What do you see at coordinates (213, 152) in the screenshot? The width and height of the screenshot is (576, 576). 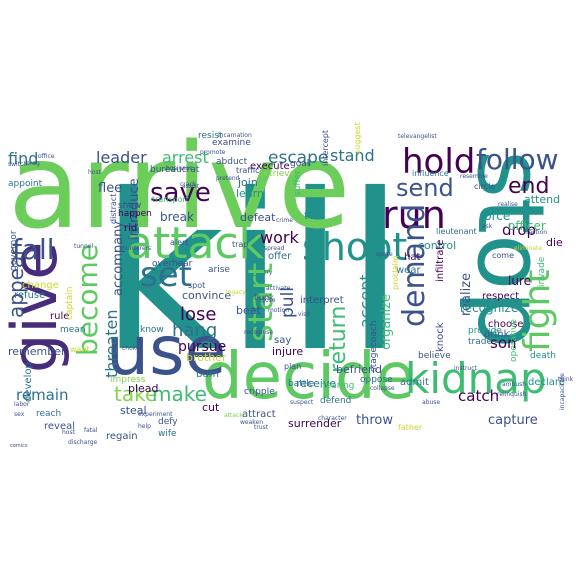 I see `word: promote` at bounding box center [213, 152].